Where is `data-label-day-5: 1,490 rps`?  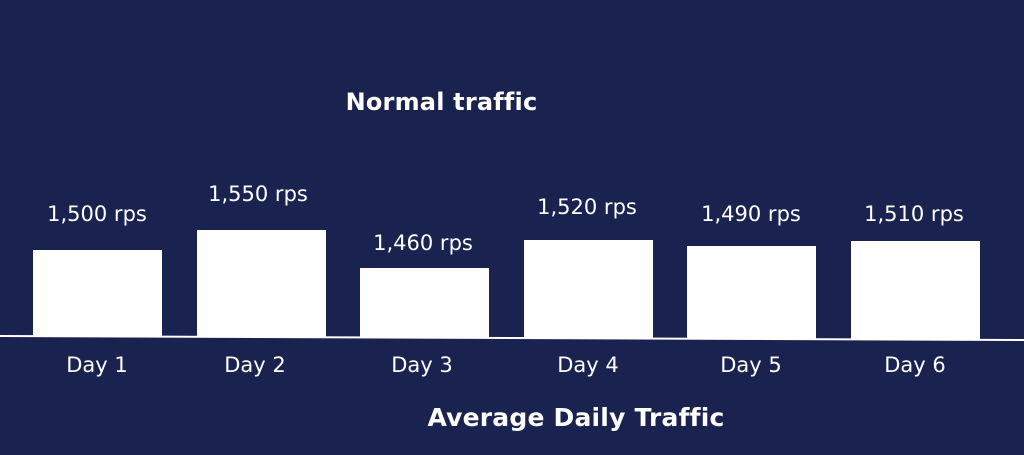
data-label-day-5: 1,490 rps is located at coordinates (751, 214).